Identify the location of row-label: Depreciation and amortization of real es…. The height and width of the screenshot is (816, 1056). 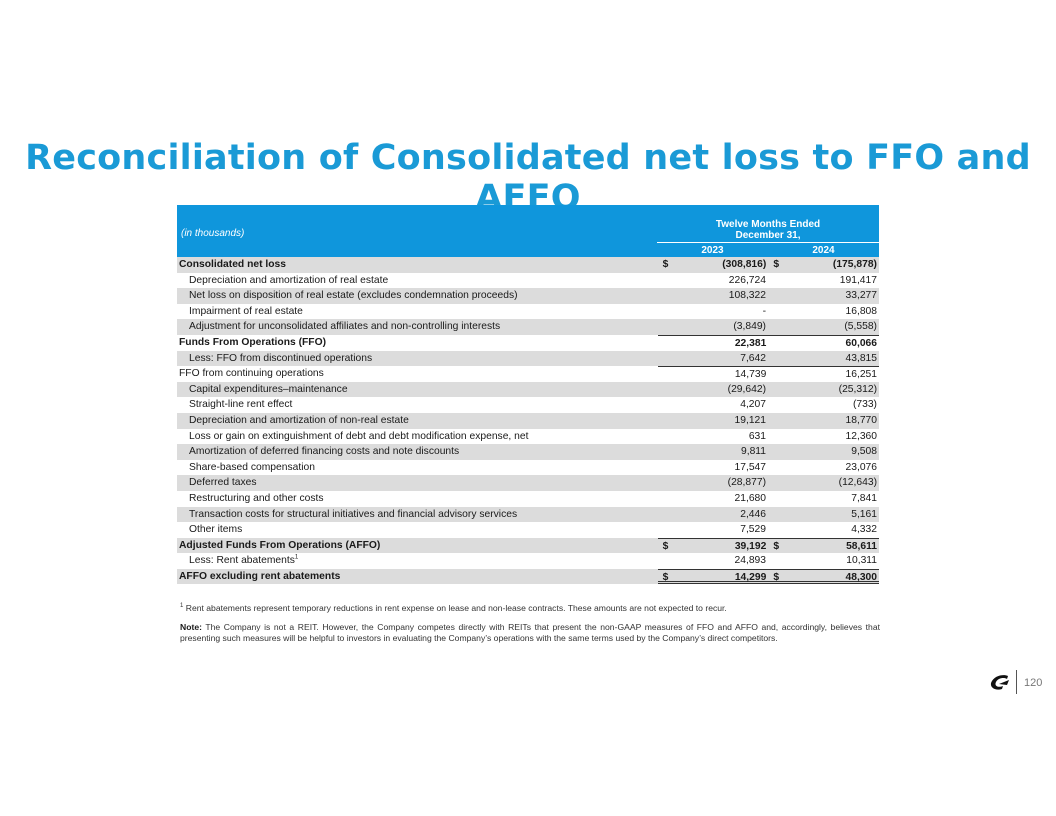
(289, 280).